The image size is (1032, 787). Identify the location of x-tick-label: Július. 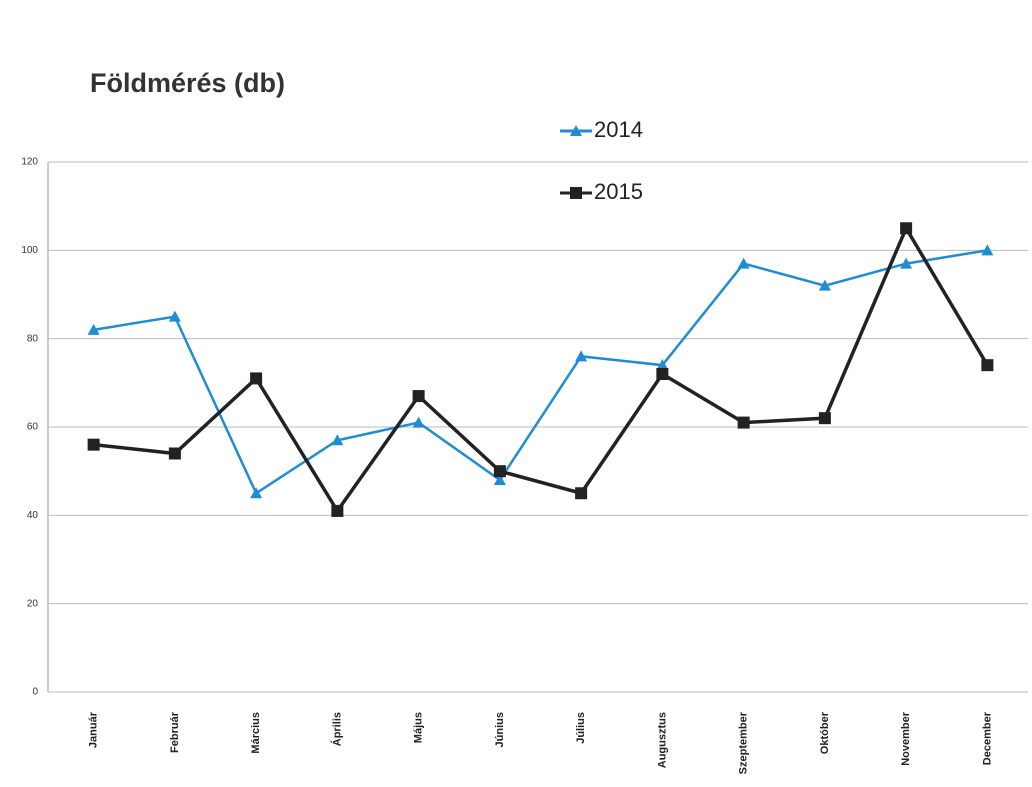
(581, 728).